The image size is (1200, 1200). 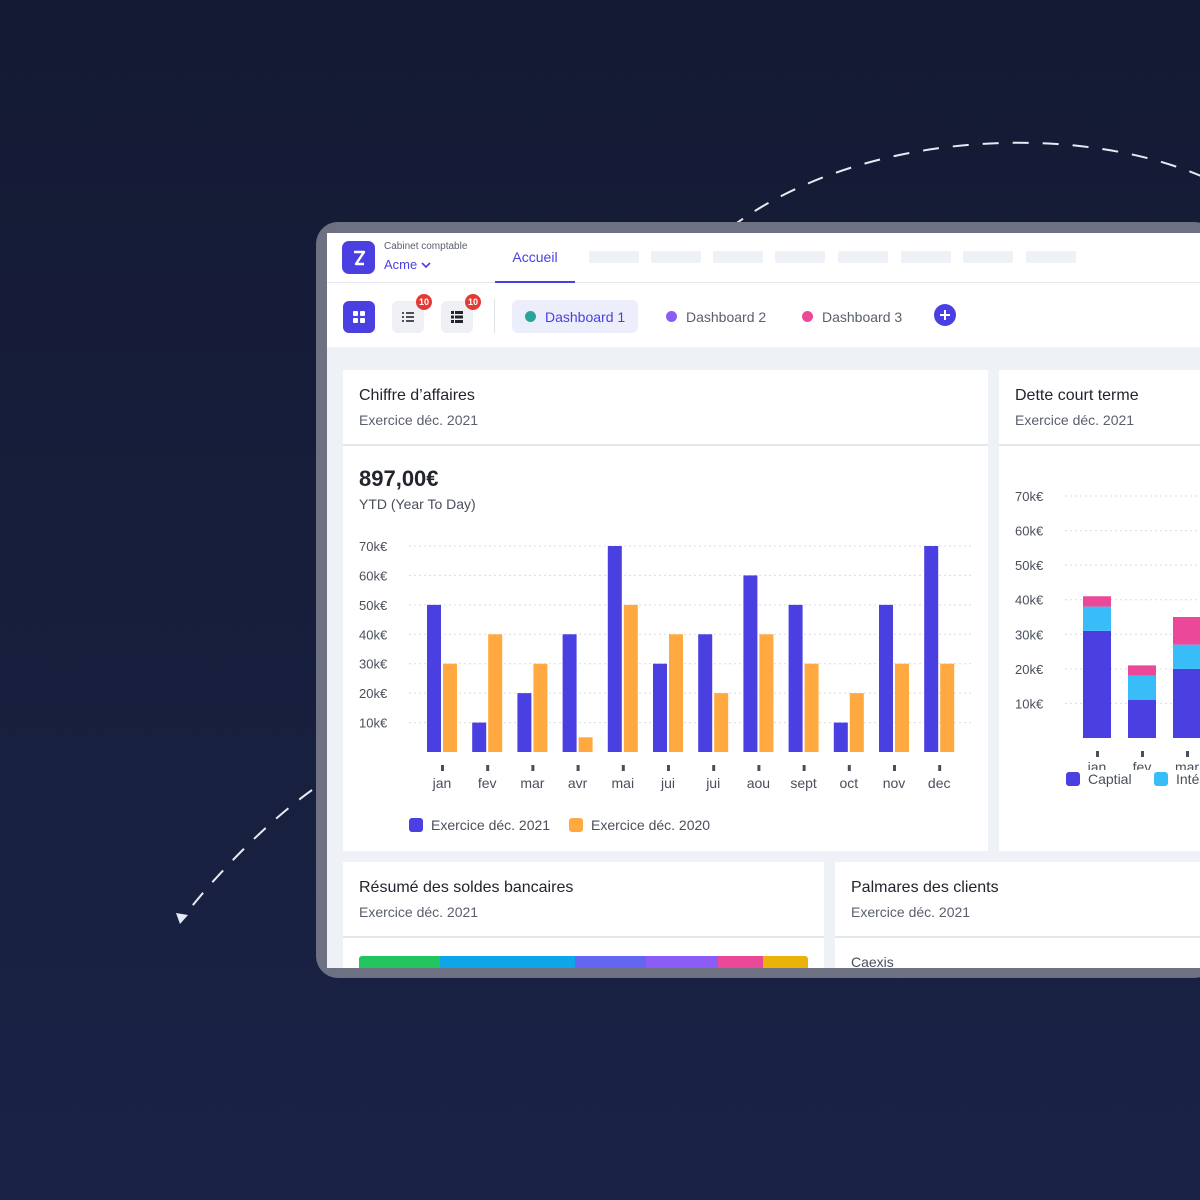 What do you see at coordinates (182, 918) in the screenshot?
I see `arrowhead-icon` at bounding box center [182, 918].